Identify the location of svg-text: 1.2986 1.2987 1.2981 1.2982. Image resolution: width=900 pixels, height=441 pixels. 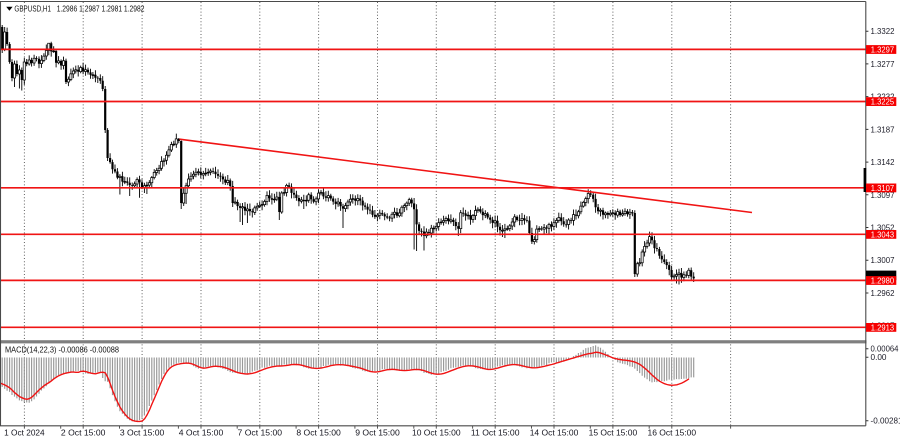
(101, 9).